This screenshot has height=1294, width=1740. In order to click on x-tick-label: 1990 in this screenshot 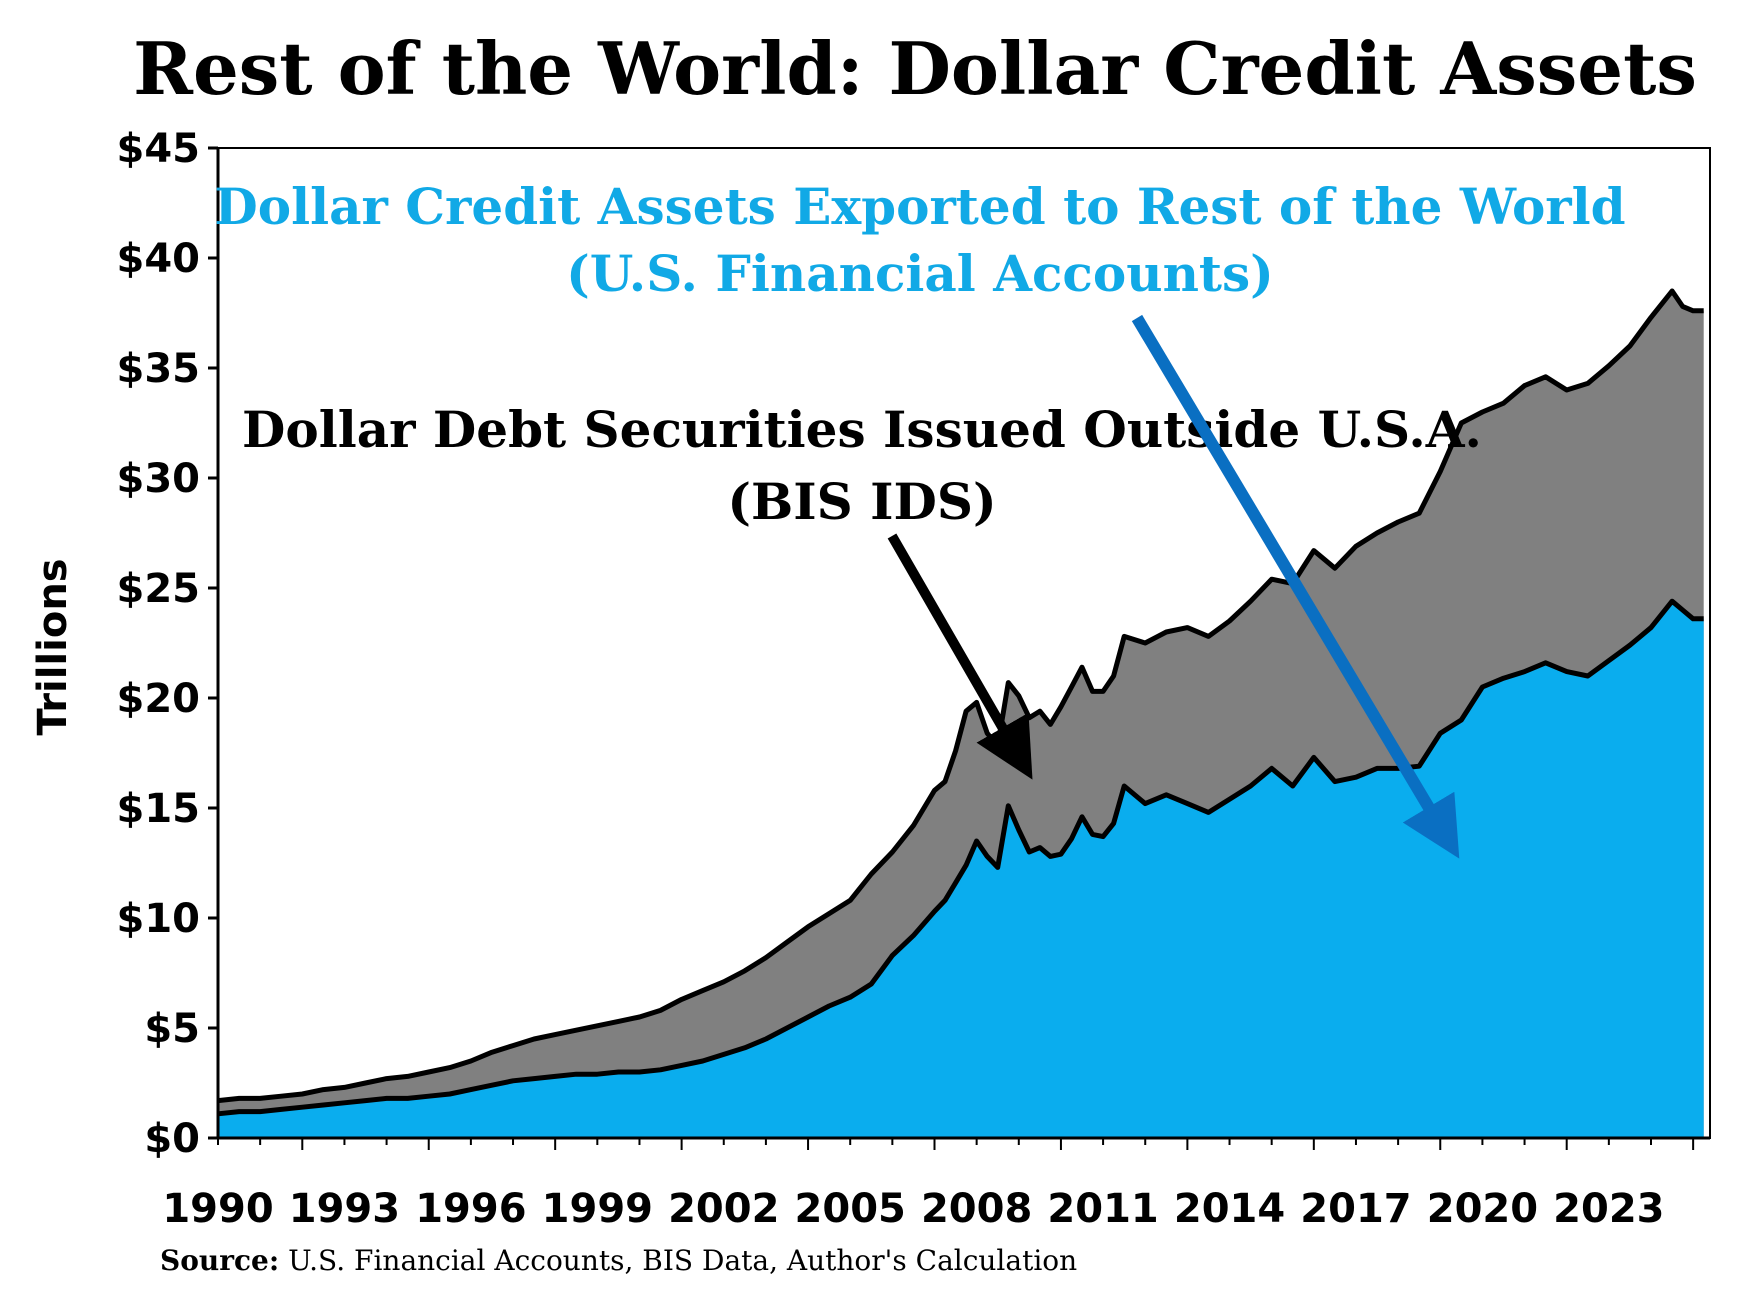, I will do `click(217, 1209)`.